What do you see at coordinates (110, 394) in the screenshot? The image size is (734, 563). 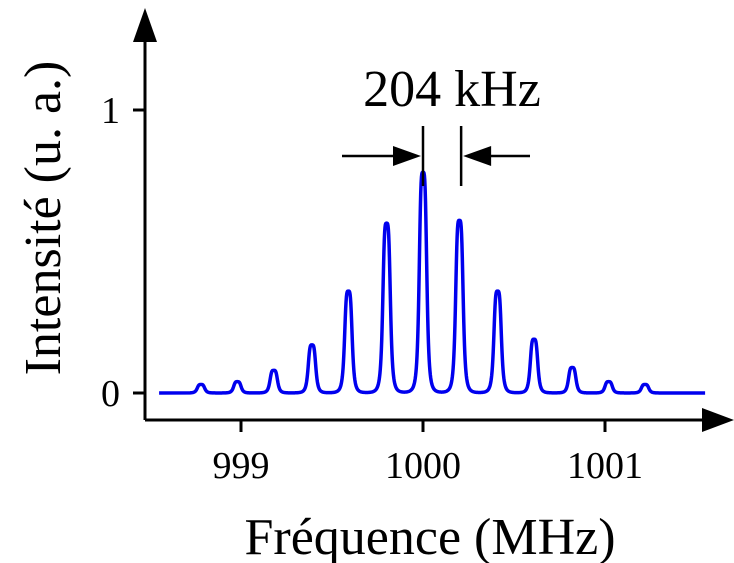 I see `y-tick-label: 0` at bounding box center [110, 394].